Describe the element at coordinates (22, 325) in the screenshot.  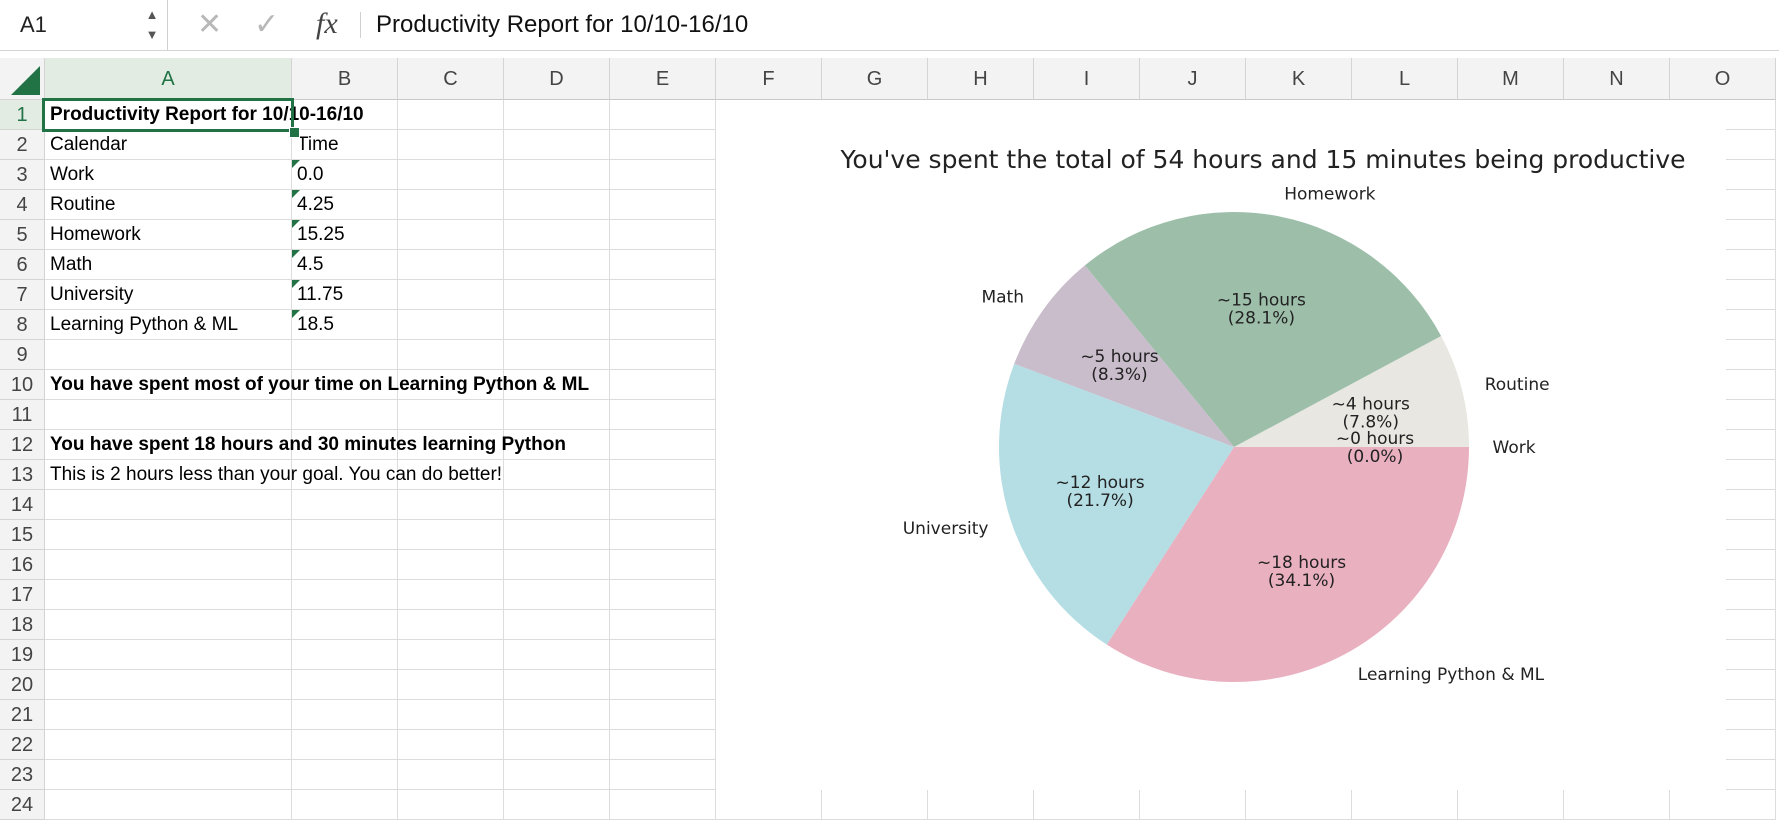
I see `row-header-8: 8` at that location.